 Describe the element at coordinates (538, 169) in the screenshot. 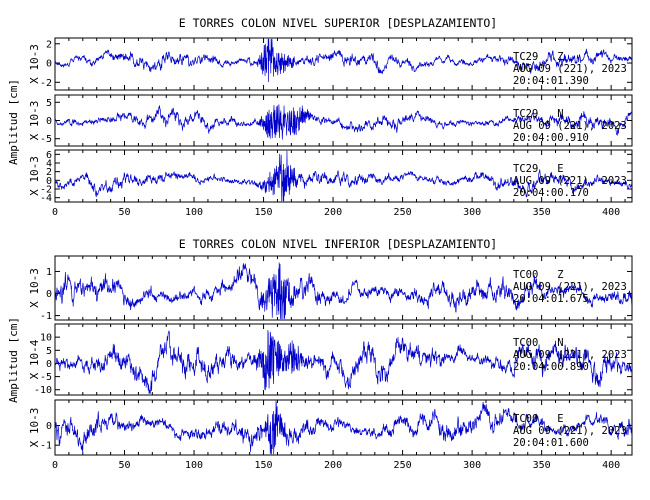

I see `station-label: TC29 E` at that location.